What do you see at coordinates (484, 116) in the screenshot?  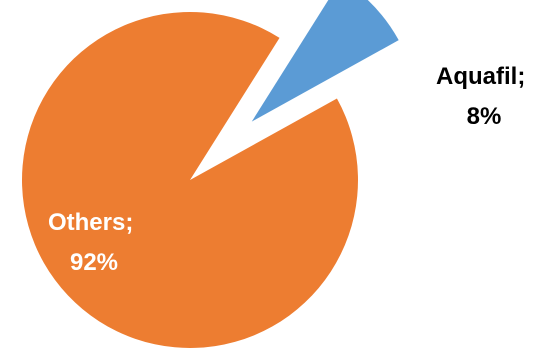 I see `slice-label-aquafil-percent: 8%` at bounding box center [484, 116].